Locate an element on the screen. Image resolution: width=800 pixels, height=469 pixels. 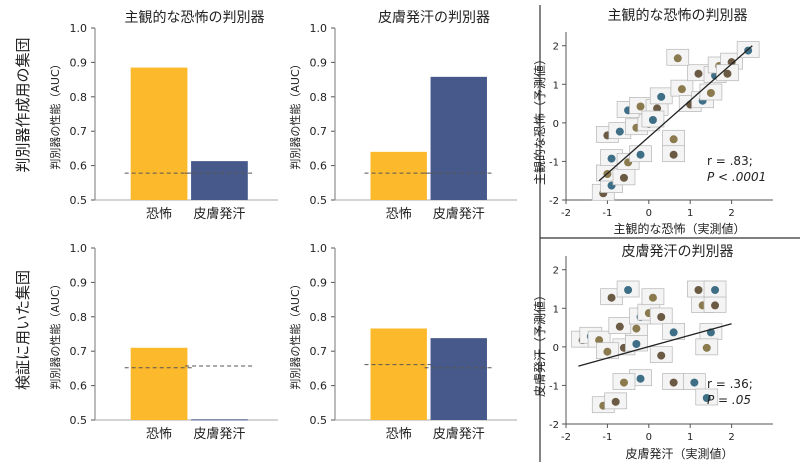
y-tick-label: 2 is located at coordinates (556, 271).